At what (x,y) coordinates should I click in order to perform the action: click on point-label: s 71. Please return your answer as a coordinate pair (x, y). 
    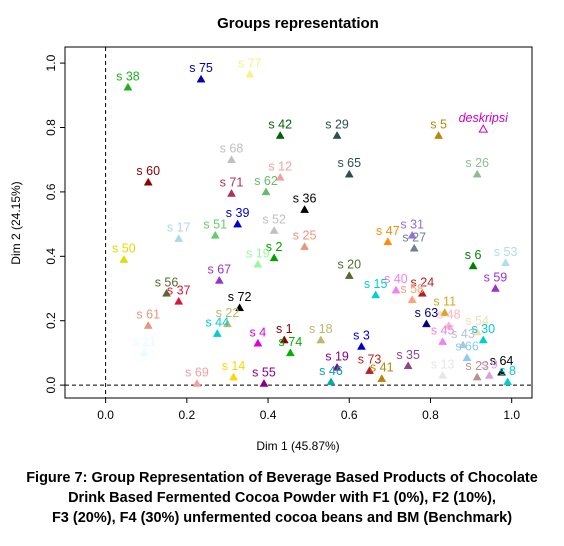
    Looking at the image, I should click on (232, 183).